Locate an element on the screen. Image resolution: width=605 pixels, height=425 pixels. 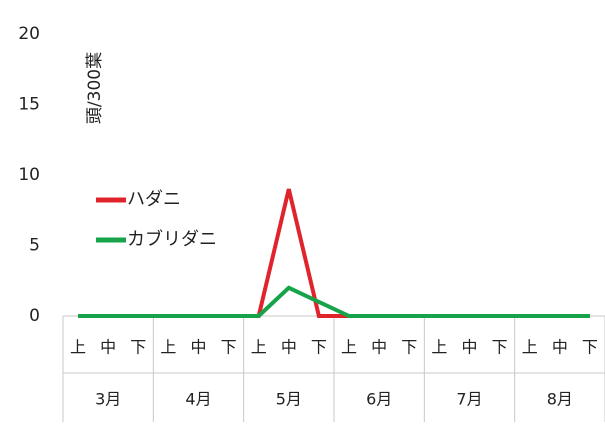
month-label: 8月 is located at coordinates (560, 399).